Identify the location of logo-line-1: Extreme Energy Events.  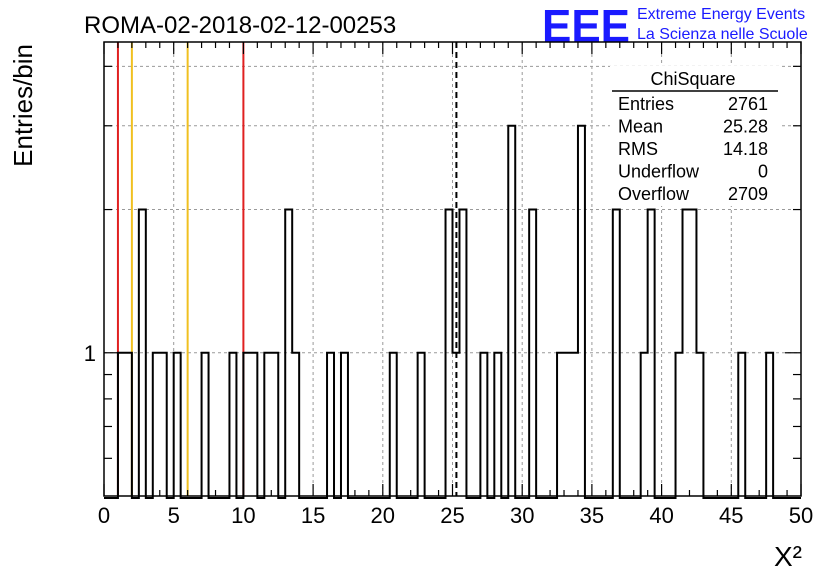
(721, 14).